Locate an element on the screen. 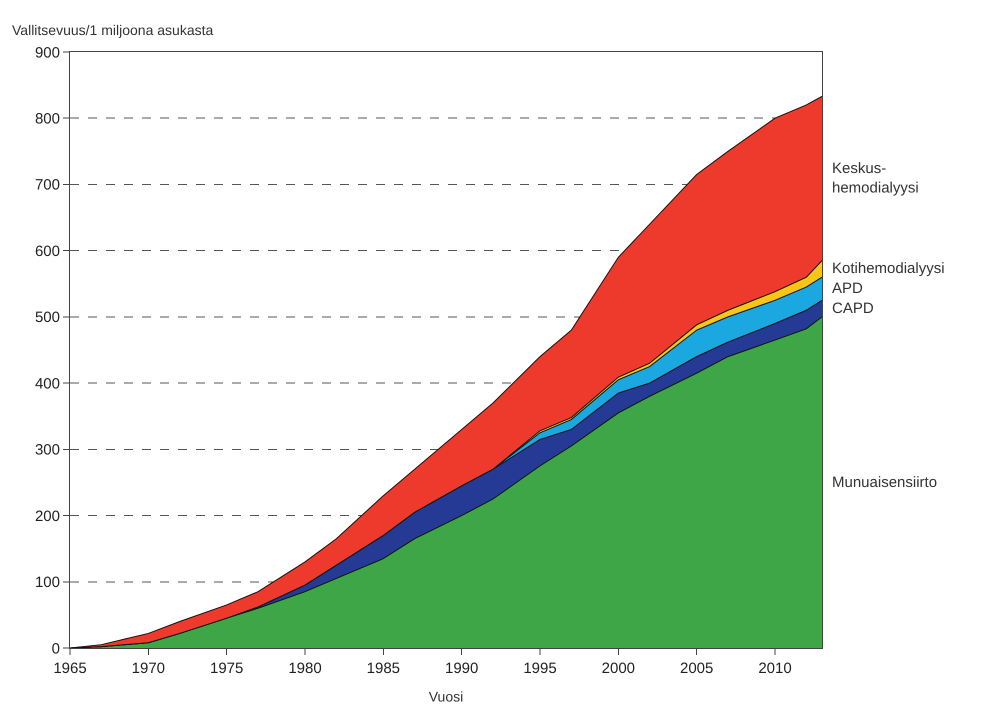 Image resolution: width=1000 pixels, height=722 pixels. y-tick-label: 0 is located at coordinates (56, 649).